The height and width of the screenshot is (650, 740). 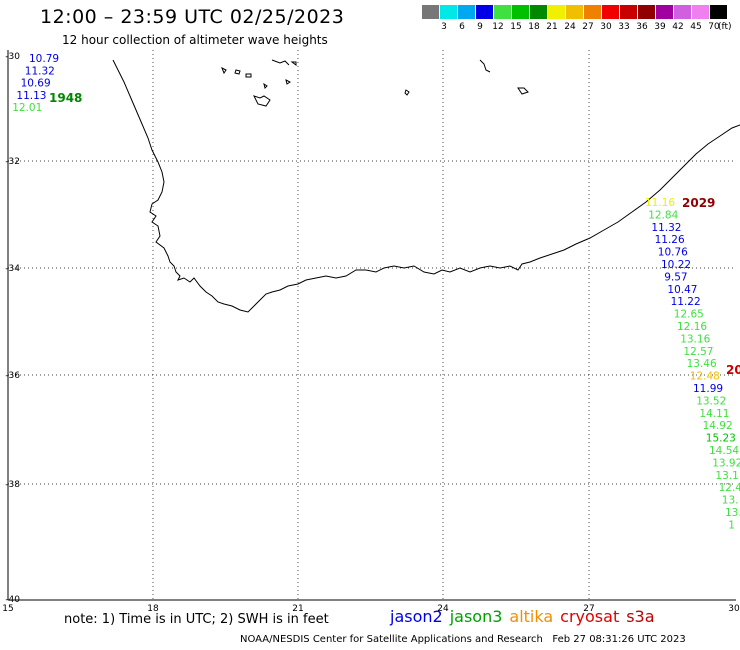 I want to click on color-scale: 3 6 9 12 15 18 21 24 27 30 33 36 39 42 45 70 (ft), so click(x=580, y=20).